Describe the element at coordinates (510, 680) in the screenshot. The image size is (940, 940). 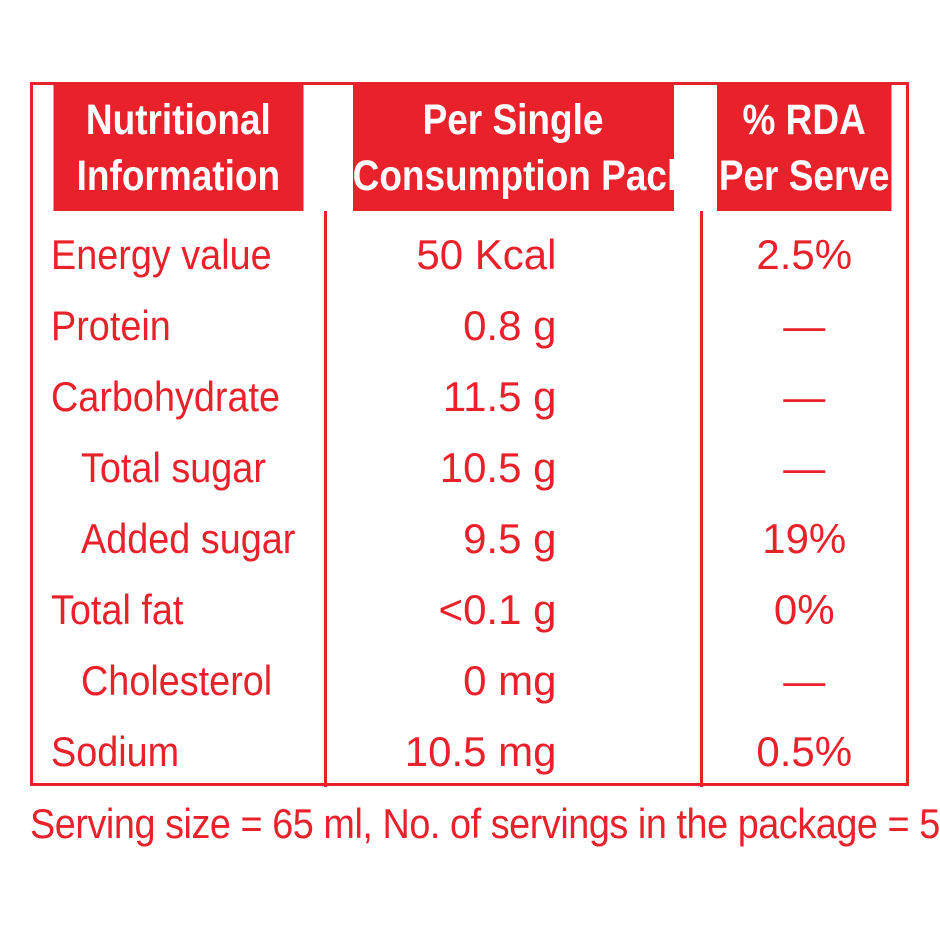
I see `nutrient-value: 0 mg` at that location.